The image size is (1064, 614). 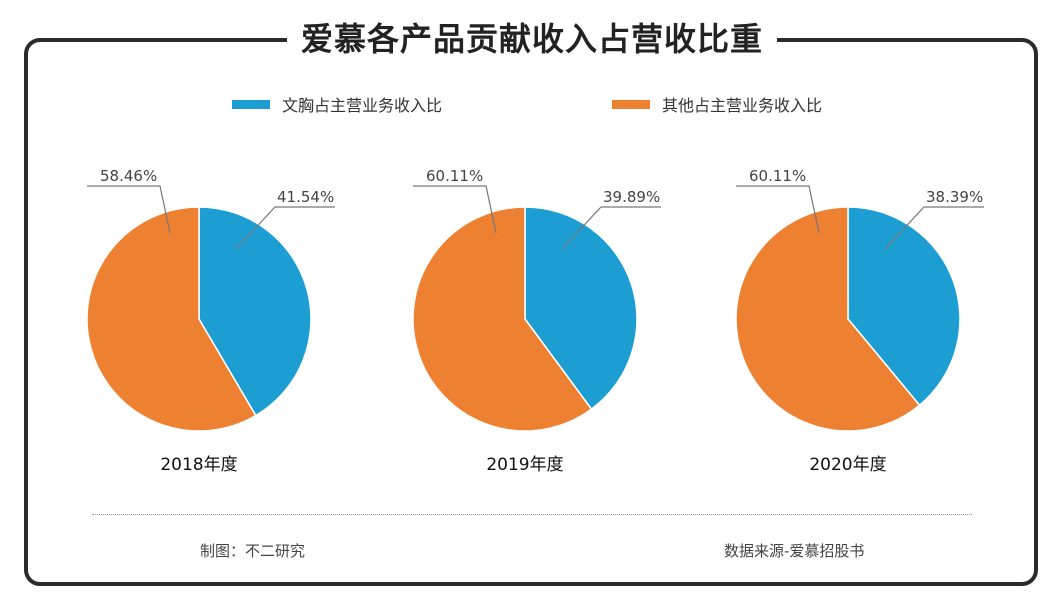 What do you see at coordinates (954, 197) in the screenshot?
I see `data-label-2-0: 38.39%` at bounding box center [954, 197].